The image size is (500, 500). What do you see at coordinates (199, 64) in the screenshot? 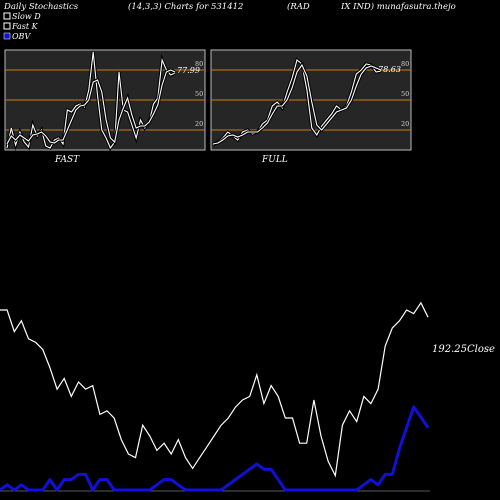
I see `fast-tick-80: 80` at bounding box center [199, 64].